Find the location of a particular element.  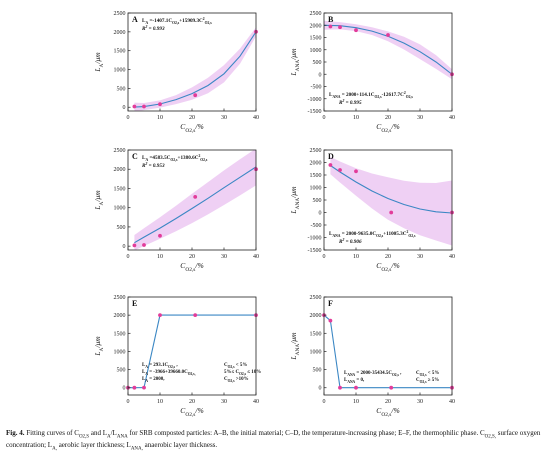

x-tick-label: 30 is located at coordinates (224, 118).